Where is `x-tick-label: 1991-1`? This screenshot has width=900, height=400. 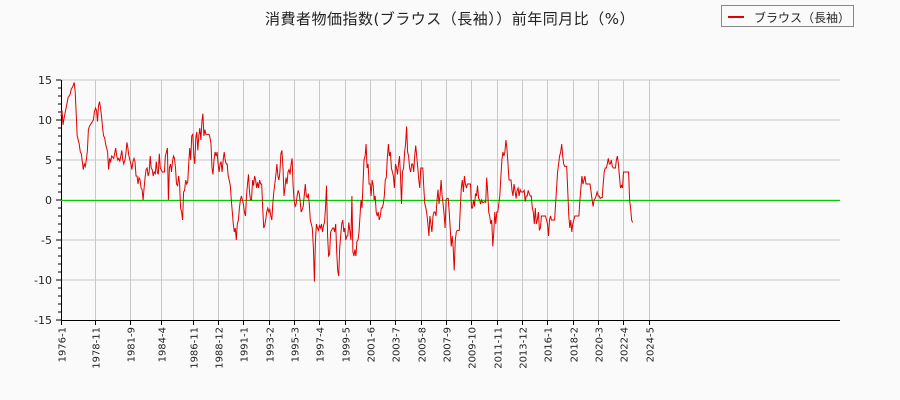 x-tick-label: 1991-1 is located at coordinates (245, 344).